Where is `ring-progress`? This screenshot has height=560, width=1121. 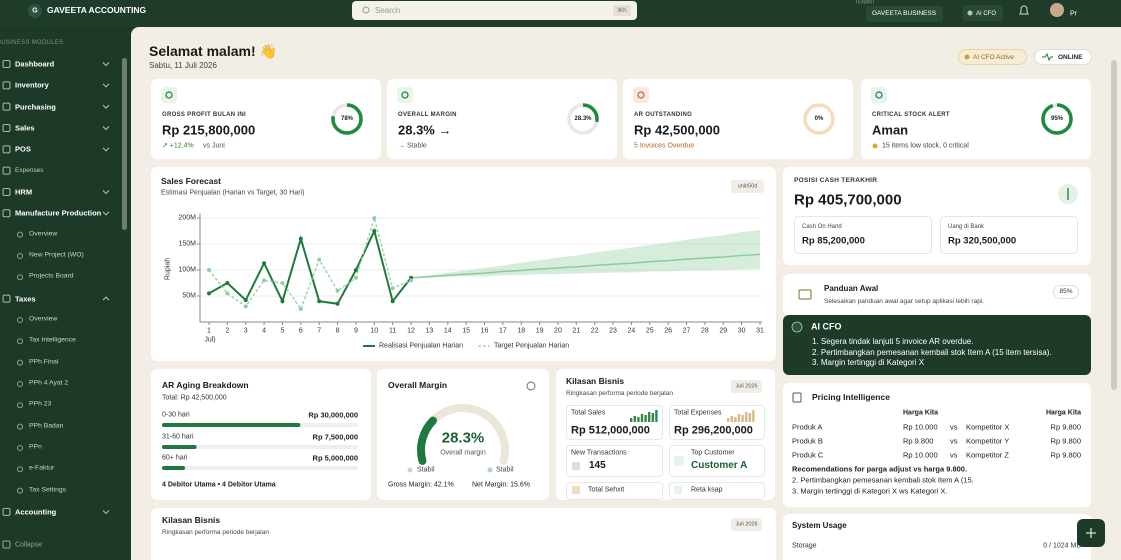
ring-progress is located at coordinates (583, 119).